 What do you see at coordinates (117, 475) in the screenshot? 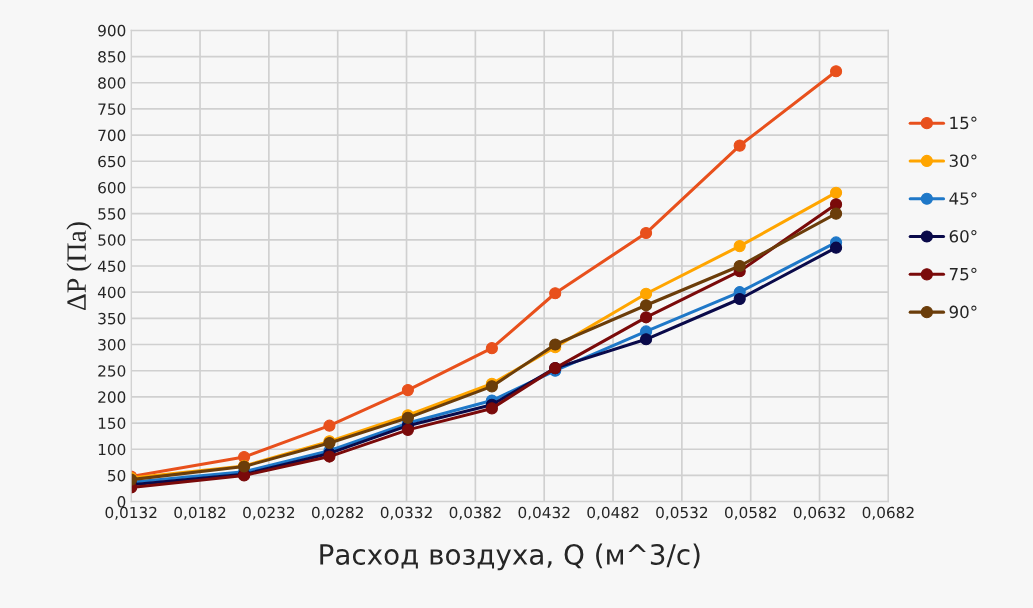
I see `y-tick-label: 50` at bounding box center [117, 475].